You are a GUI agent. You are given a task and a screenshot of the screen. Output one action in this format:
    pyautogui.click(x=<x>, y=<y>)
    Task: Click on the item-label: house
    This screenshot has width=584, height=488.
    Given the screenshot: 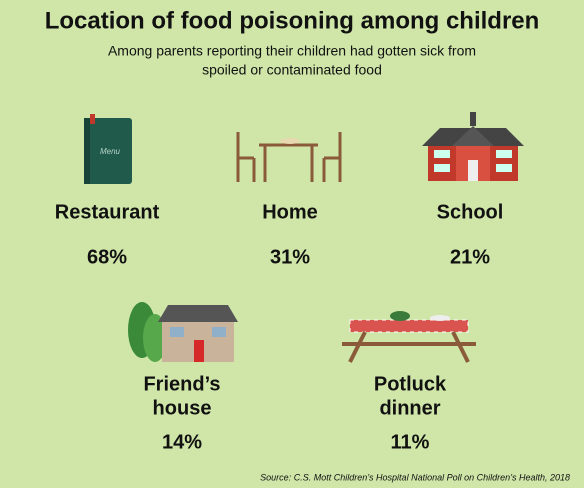 What is the action you would take?
    pyautogui.click(x=182, y=408)
    